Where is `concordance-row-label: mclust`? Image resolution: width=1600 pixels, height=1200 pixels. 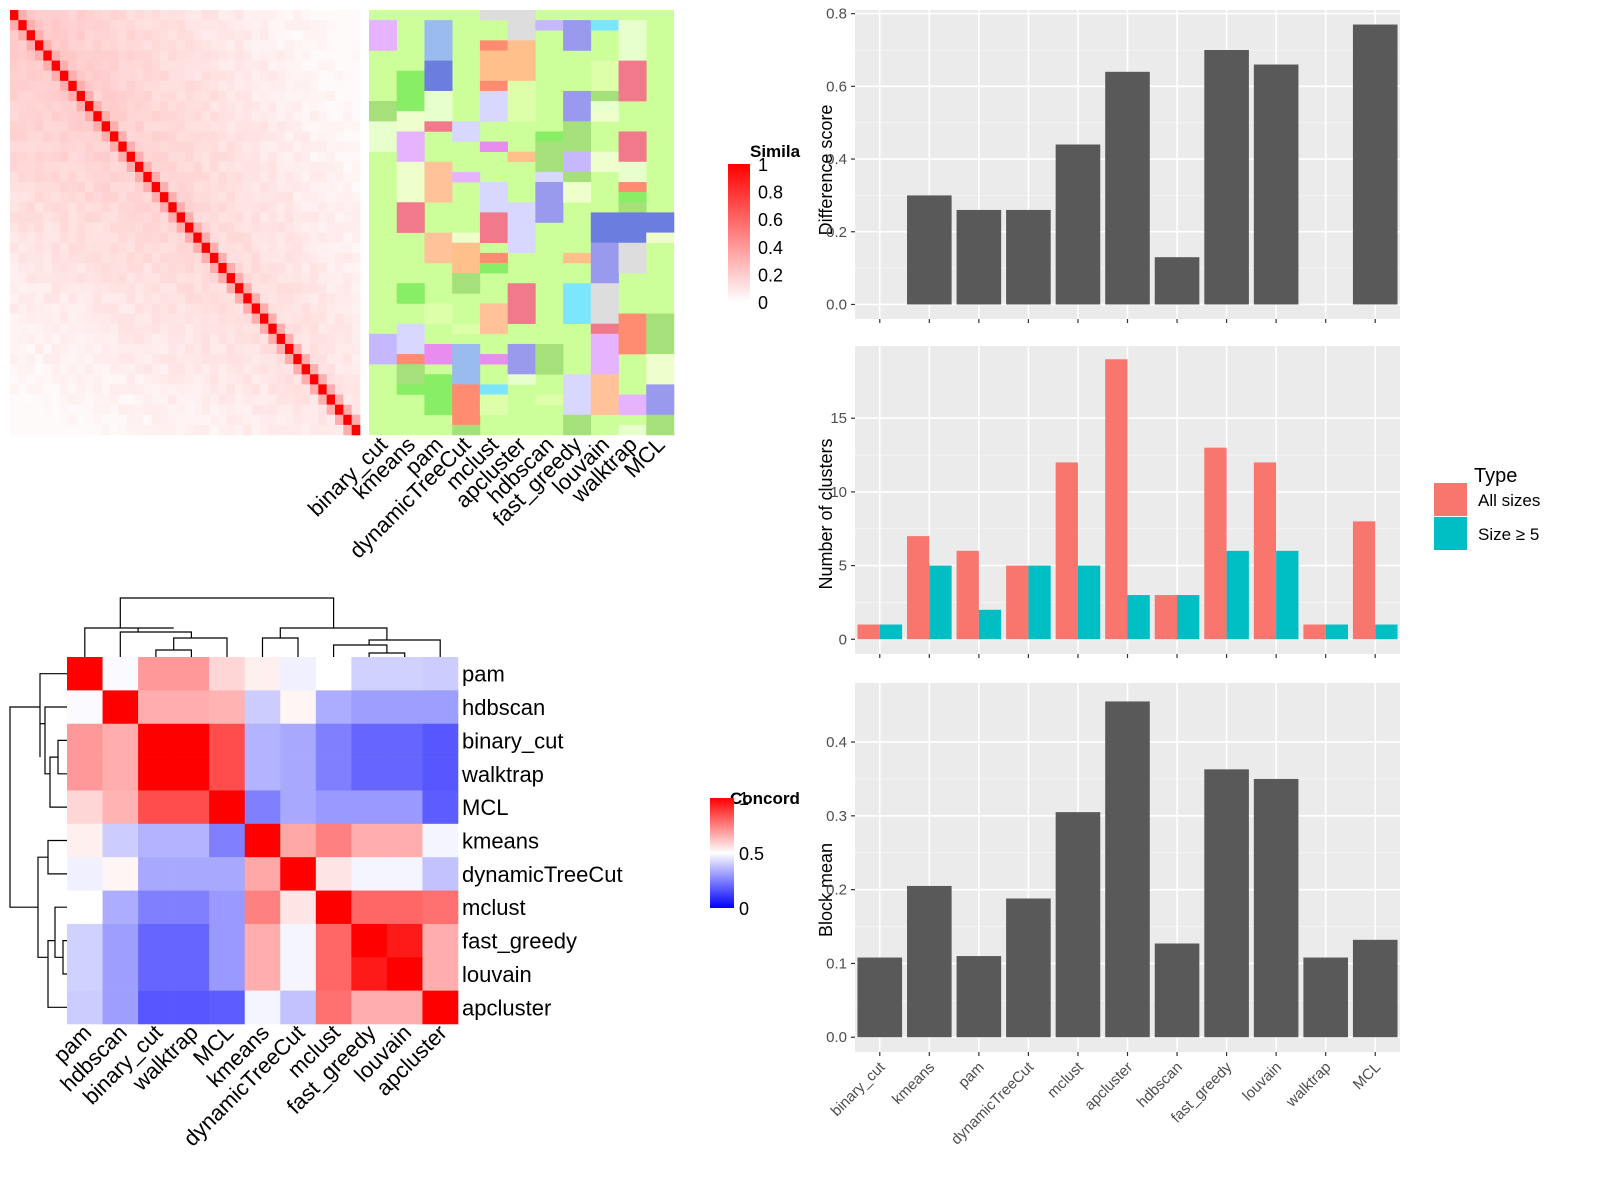 concordance-row-label: mclust is located at coordinates (494, 907).